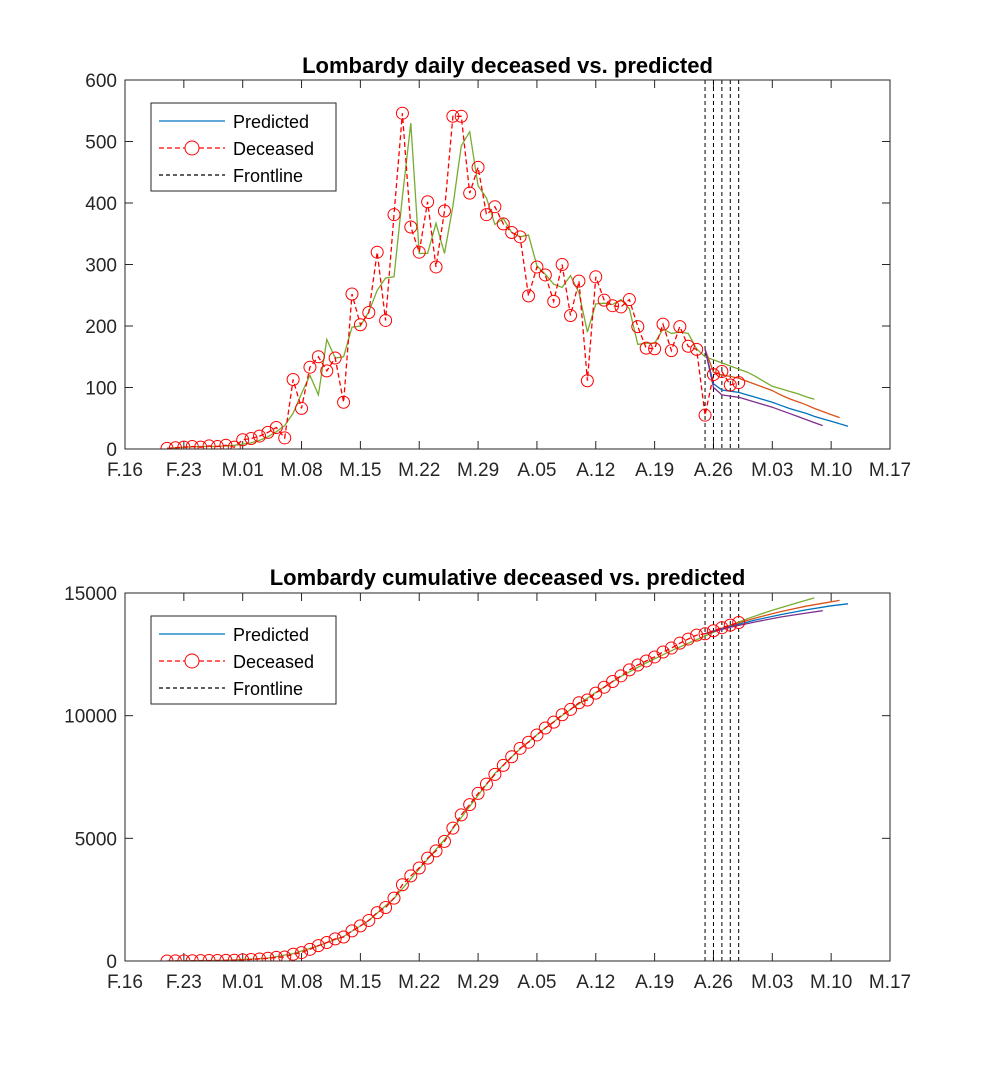  What do you see at coordinates (271, 635) in the screenshot?
I see `legend-label: Predicted` at bounding box center [271, 635].